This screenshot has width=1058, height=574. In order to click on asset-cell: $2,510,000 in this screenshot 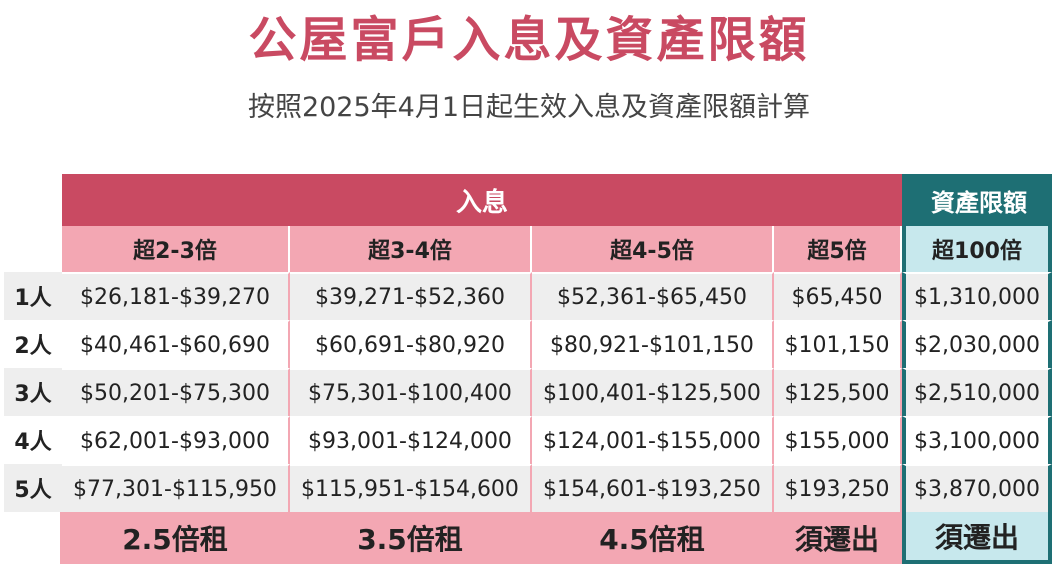, I will do `click(977, 392)`.